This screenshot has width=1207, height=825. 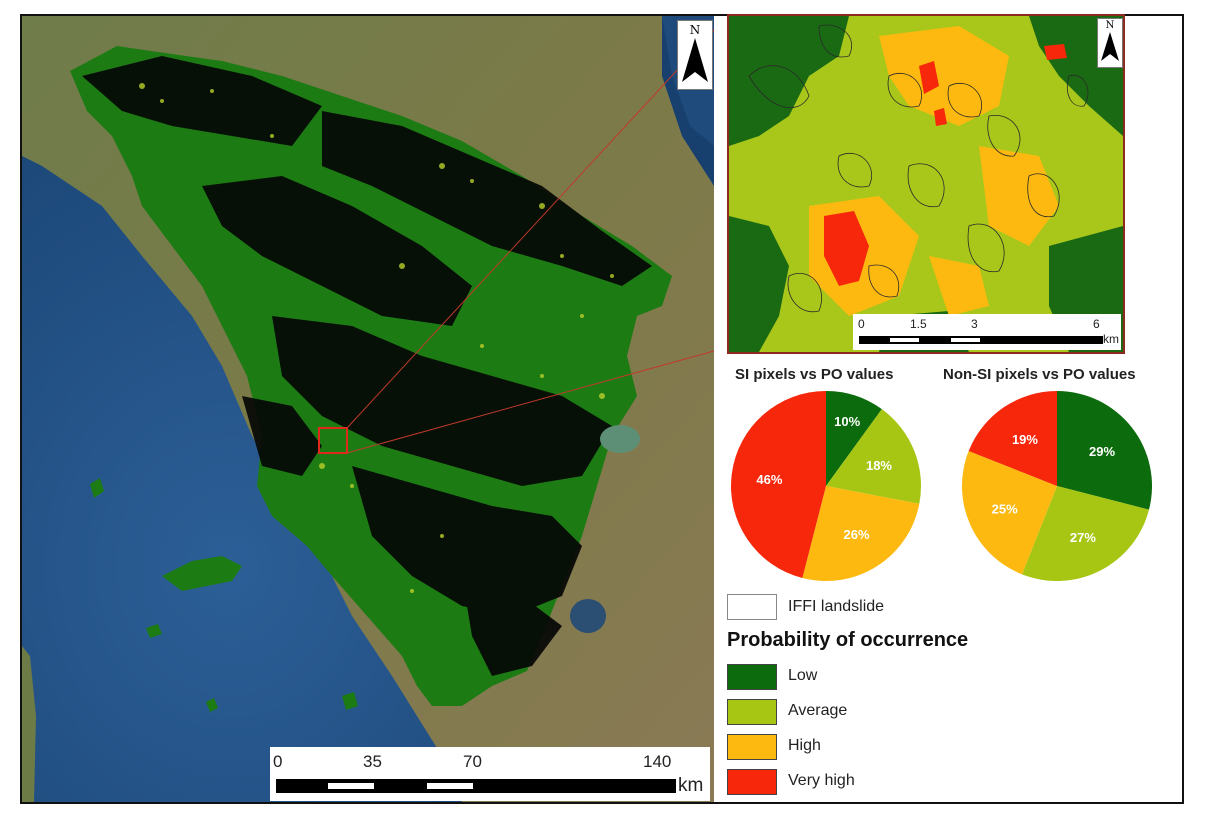 What do you see at coordinates (588, 616) in the screenshot?
I see `lake-bolsena` at bounding box center [588, 616].